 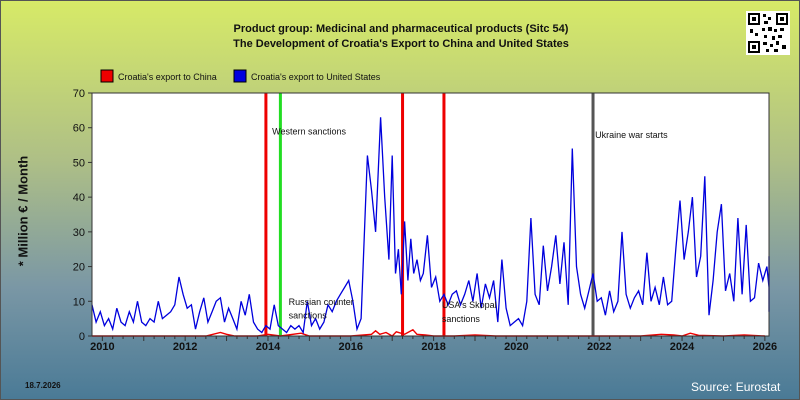 What do you see at coordinates (631, 135) in the screenshot?
I see `annotation-5: Ukraine war starts` at bounding box center [631, 135].